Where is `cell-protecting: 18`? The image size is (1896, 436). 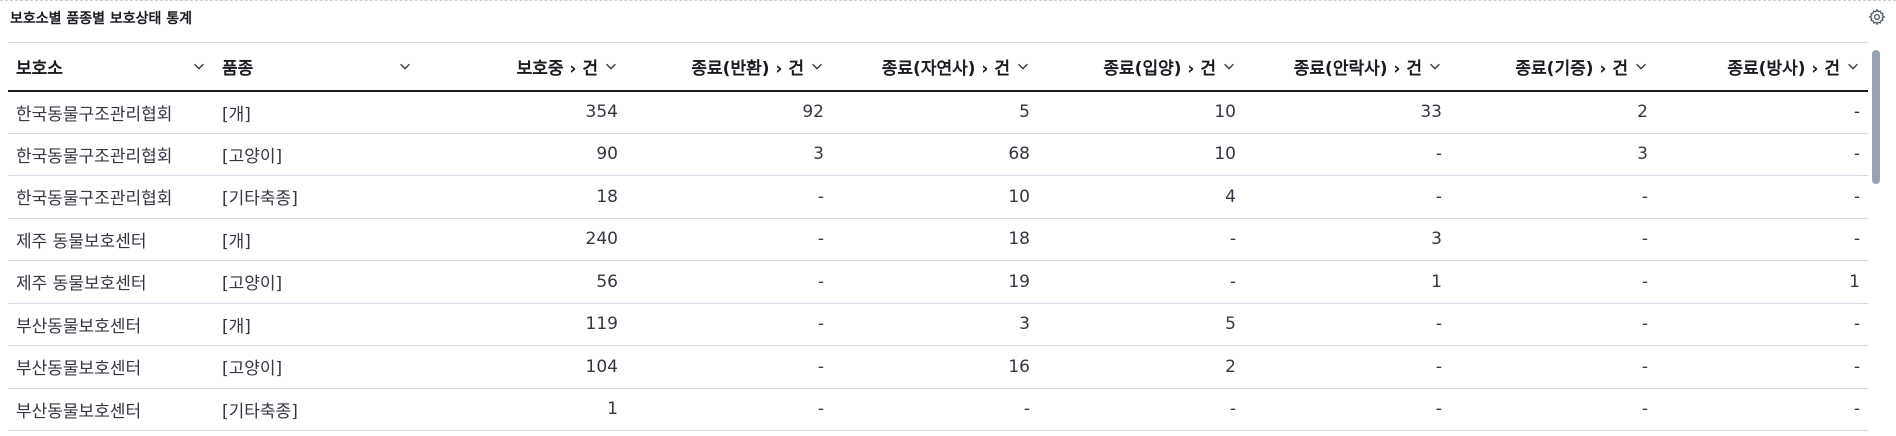
cell-protecting: 18 is located at coordinates (523, 197).